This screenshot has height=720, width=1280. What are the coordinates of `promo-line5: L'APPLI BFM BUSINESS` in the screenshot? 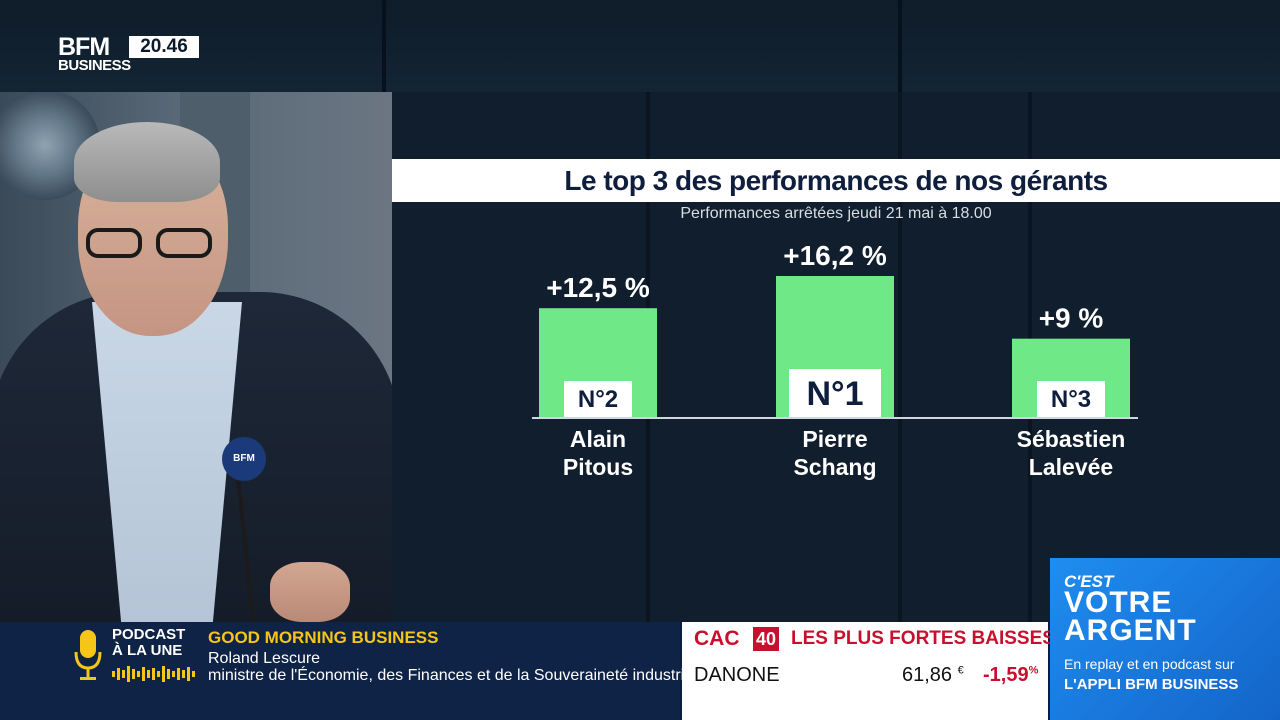 It's located at (1151, 684).